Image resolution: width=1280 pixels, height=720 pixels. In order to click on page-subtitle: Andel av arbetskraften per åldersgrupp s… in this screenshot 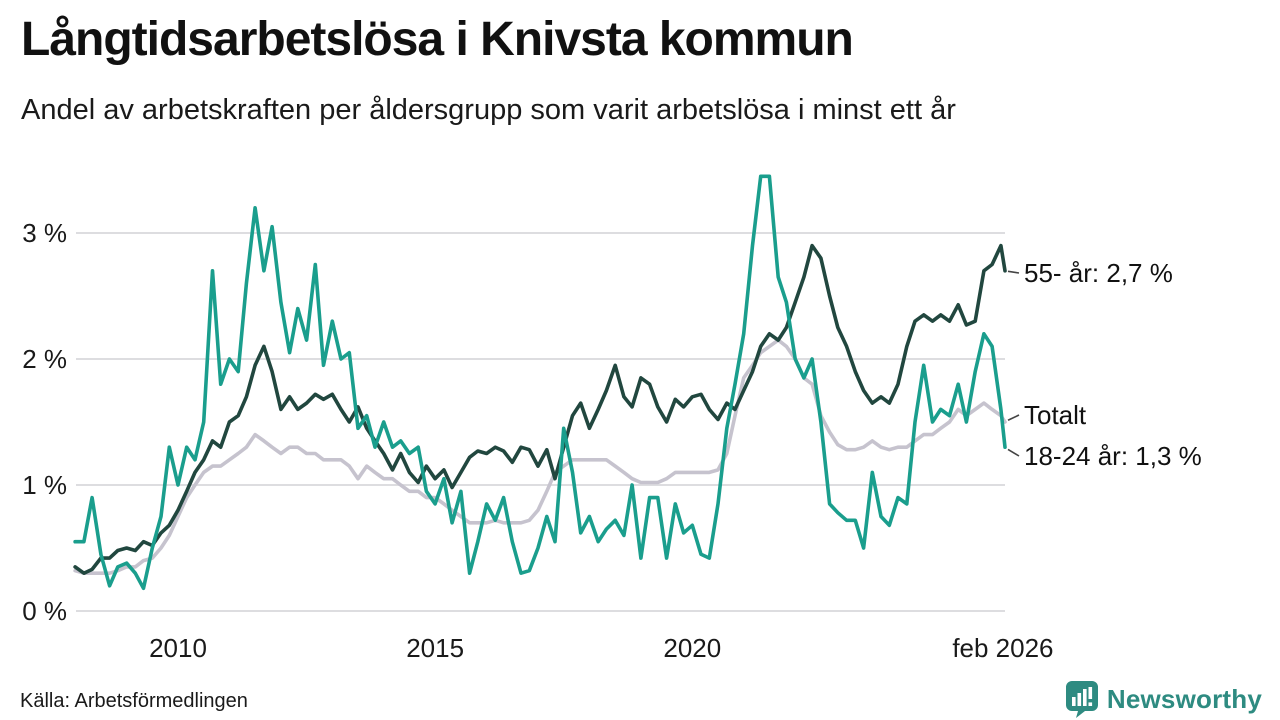, I will do `click(488, 110)`.